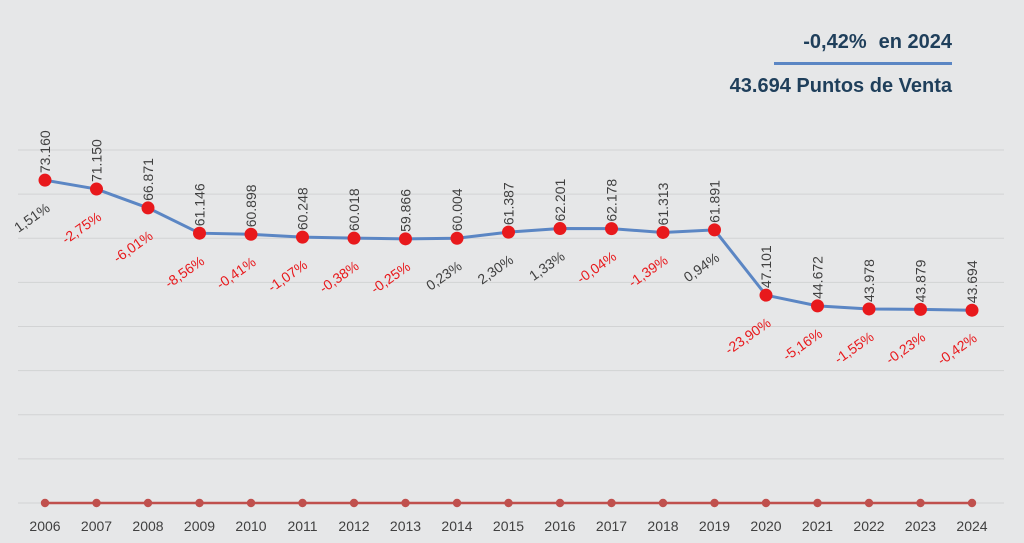 This screenshot has width=1024, height=543. Describe the element at coordinates (817, 526) in the screenshot. I see `x-tick-label: 2021` at that location.